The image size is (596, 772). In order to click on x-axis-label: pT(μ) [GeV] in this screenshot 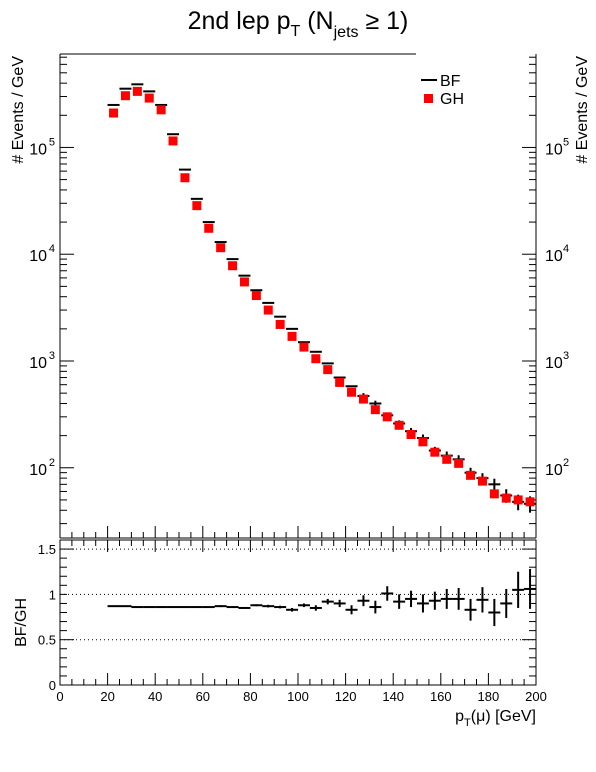, I will do `click(495, 718)`.